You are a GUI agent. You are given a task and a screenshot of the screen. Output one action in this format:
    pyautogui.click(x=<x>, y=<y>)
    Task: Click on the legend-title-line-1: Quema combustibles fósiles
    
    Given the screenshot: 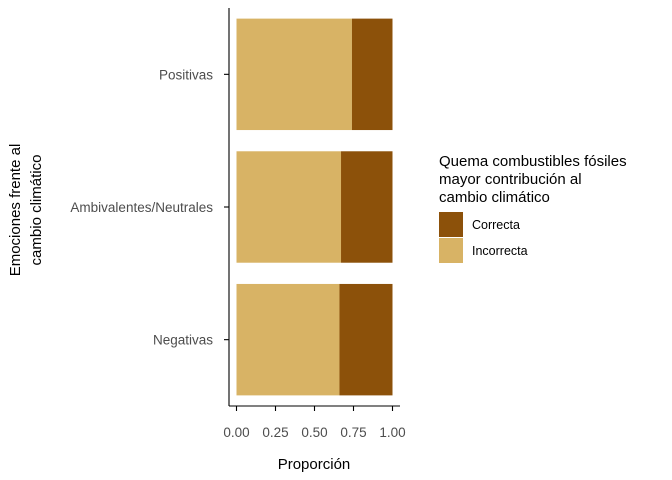 What is the action you would take?
    pyautogui.click(x=533, y=161)
    